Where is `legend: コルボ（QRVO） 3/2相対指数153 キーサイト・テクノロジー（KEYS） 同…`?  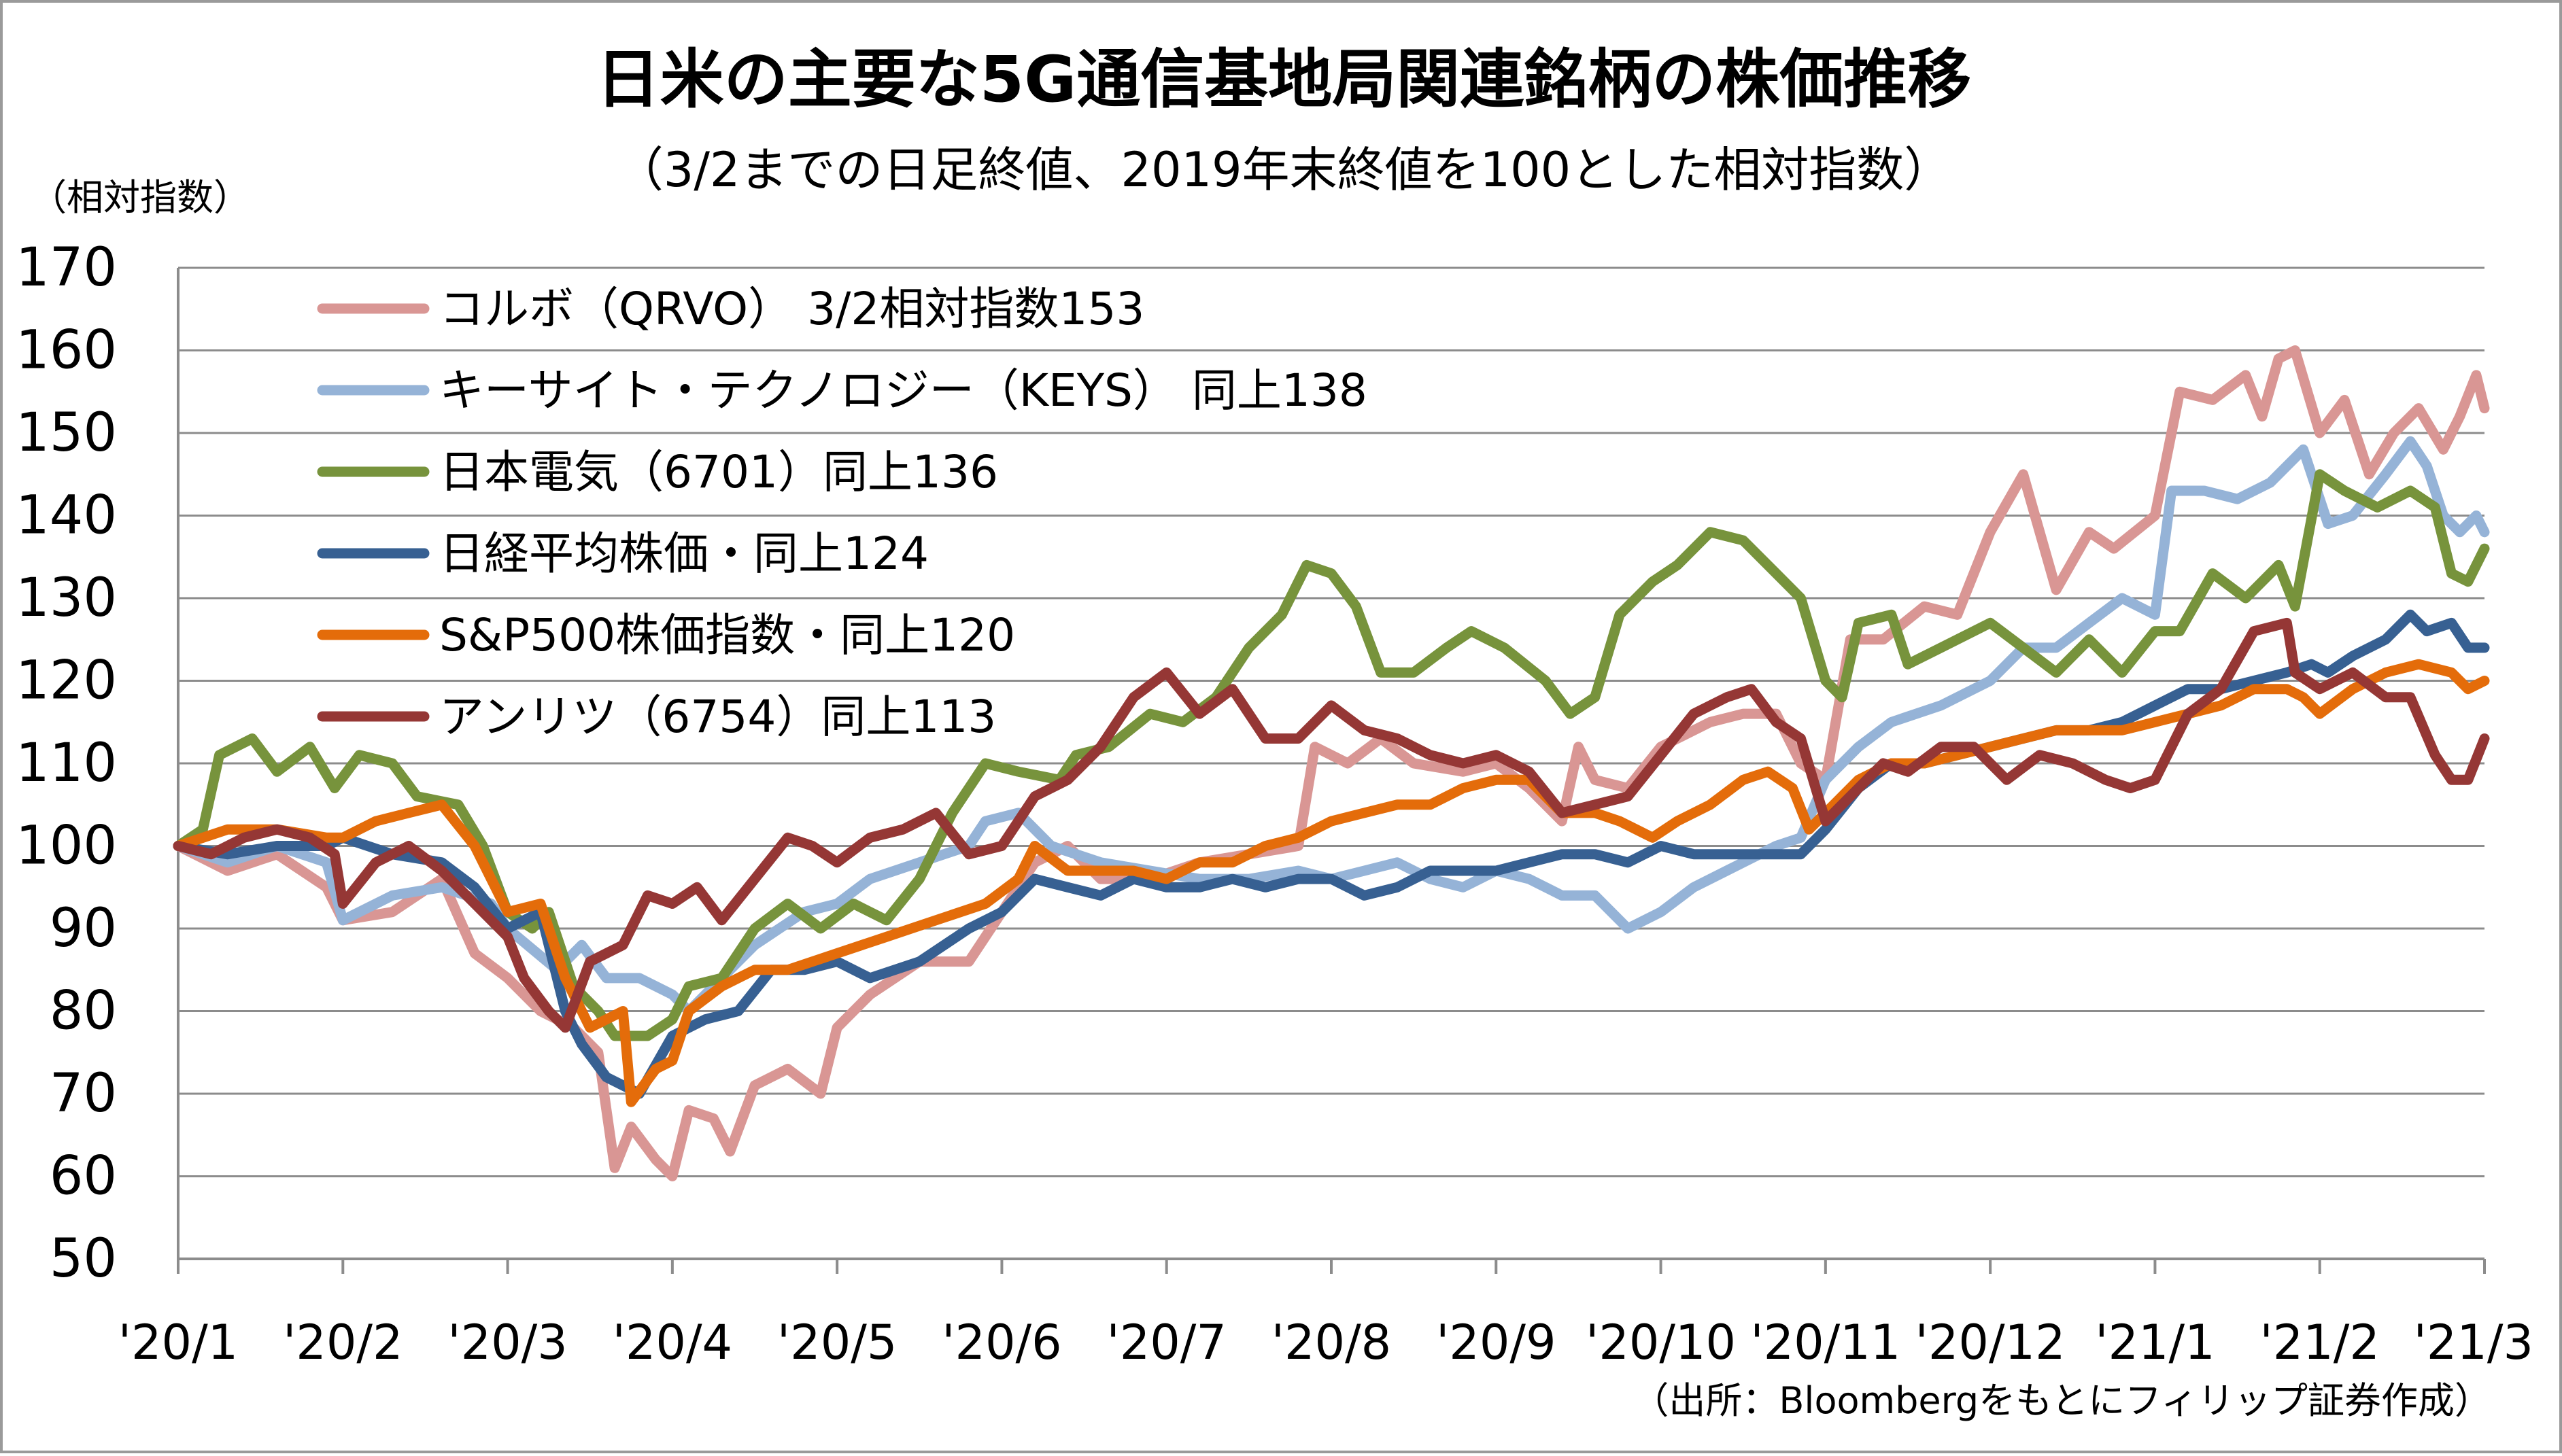 legend: コルボ（QRVO） 3/2相対指数153 キーサイト・テクノロジー（KEYS） 同… is located at coordinates (842, 513).